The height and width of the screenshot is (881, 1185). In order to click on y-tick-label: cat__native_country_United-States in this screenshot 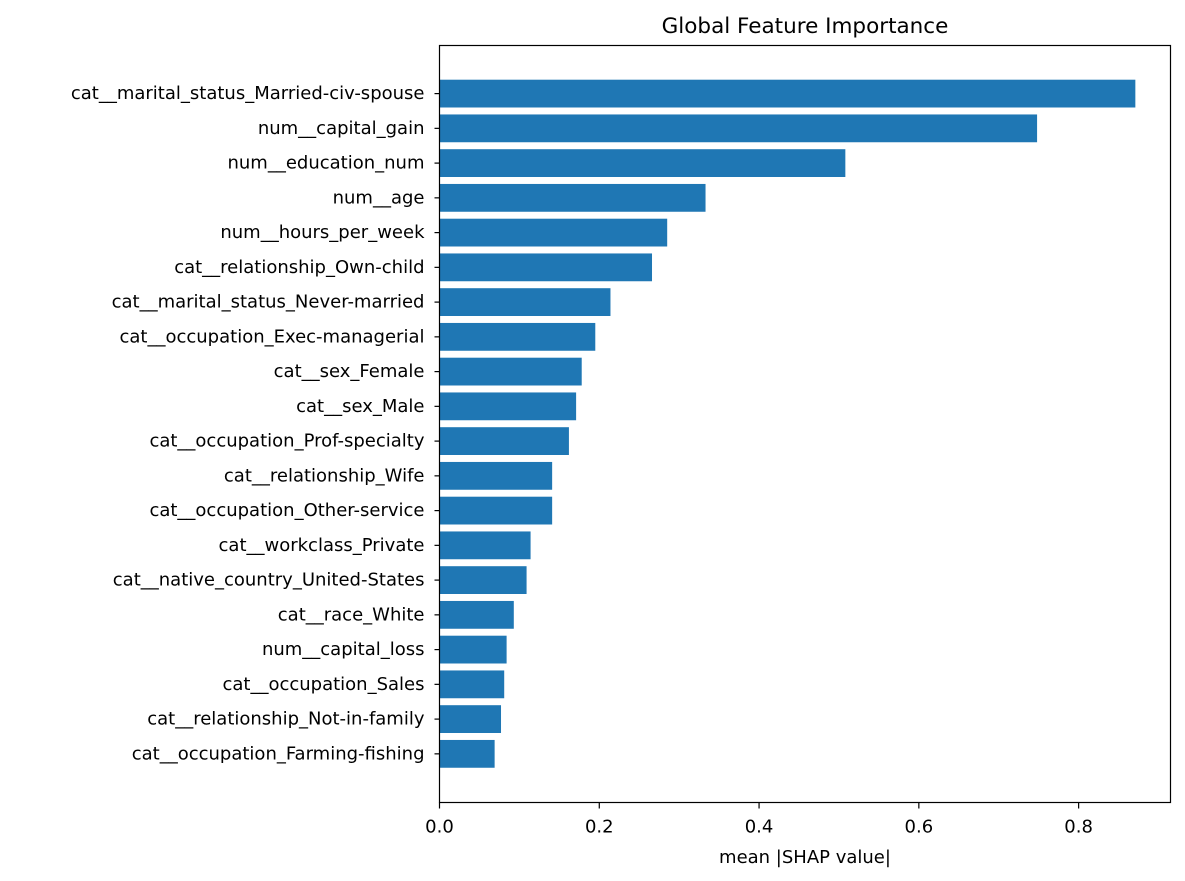, I will do `click(269, 580)`.